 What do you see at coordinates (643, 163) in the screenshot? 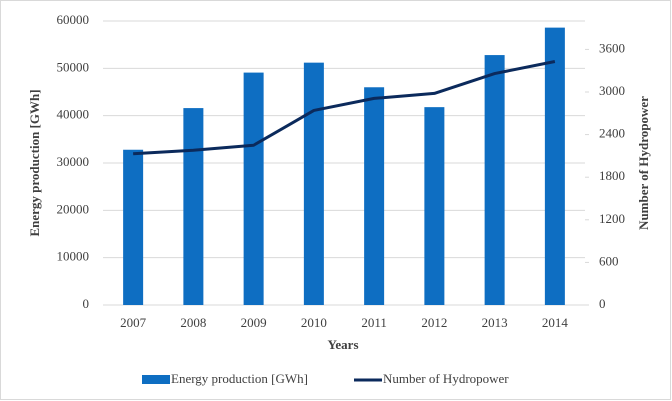
I see `y2-axis-label: Number of Hydropower` at bounding box center [643, 163].